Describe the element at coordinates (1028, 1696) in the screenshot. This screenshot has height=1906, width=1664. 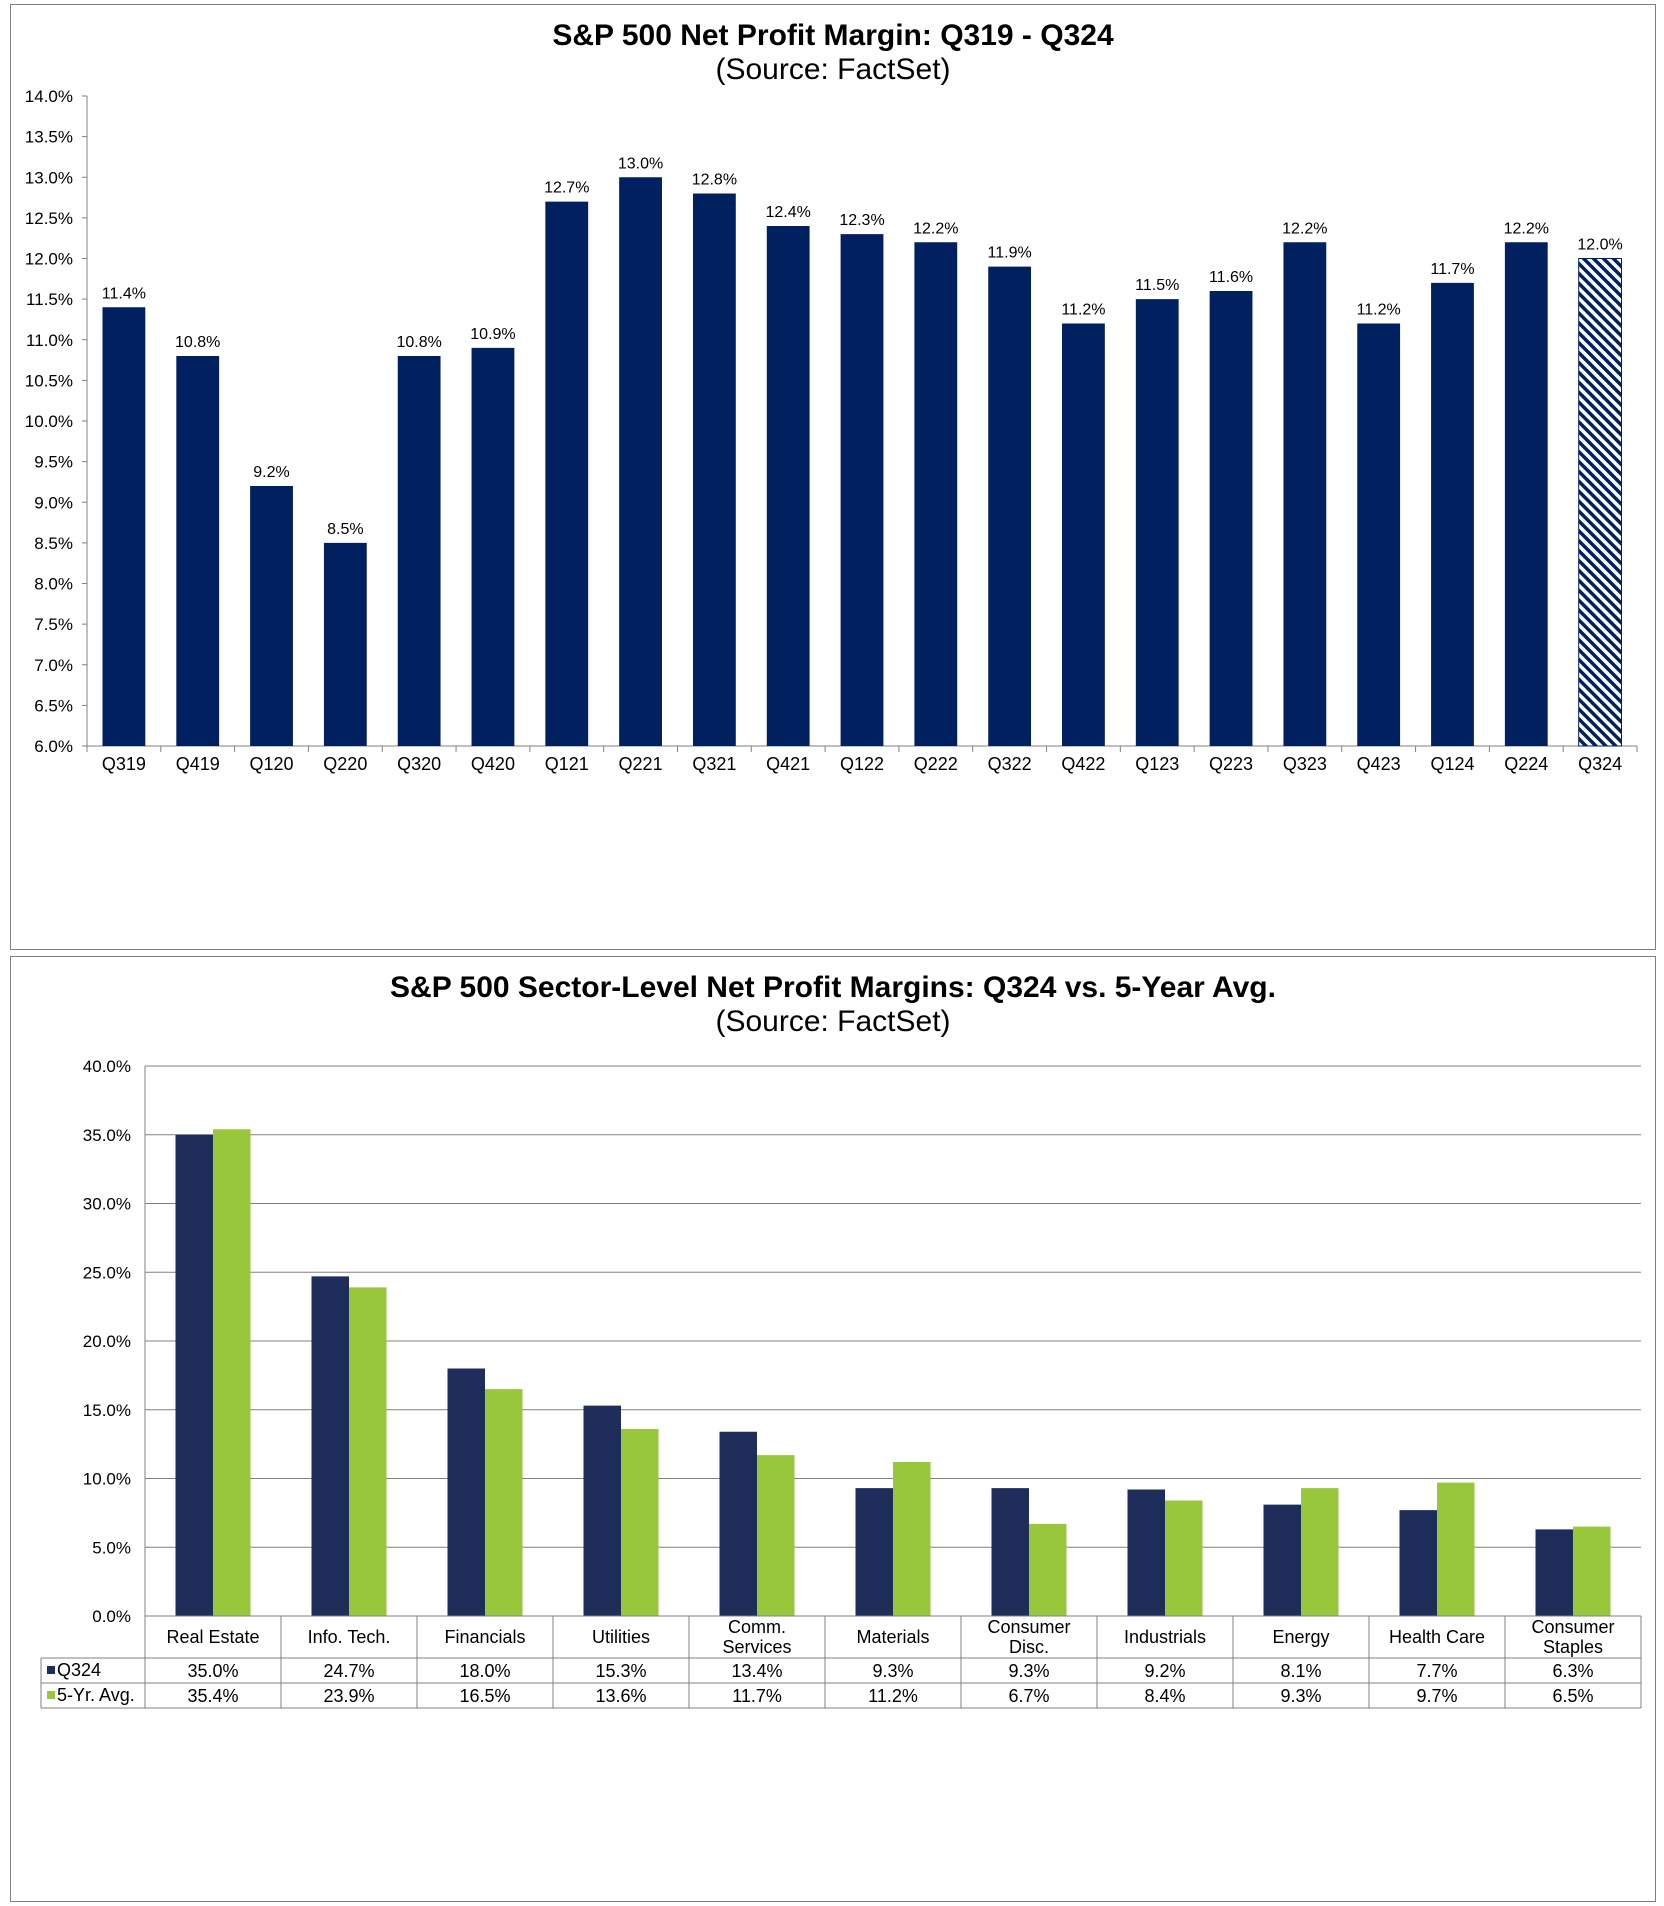
I see `chart2-table-value: 6.7%` at that location.